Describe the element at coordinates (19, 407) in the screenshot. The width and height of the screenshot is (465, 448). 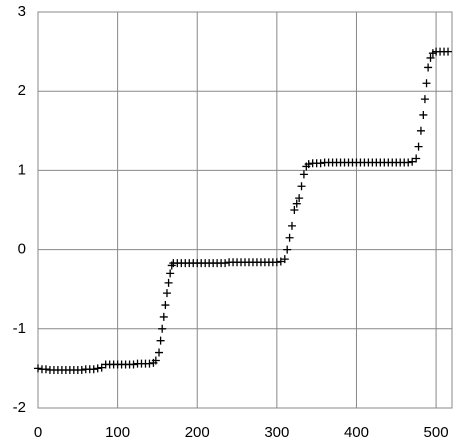
I see `y-tick-label: -2` at that location.